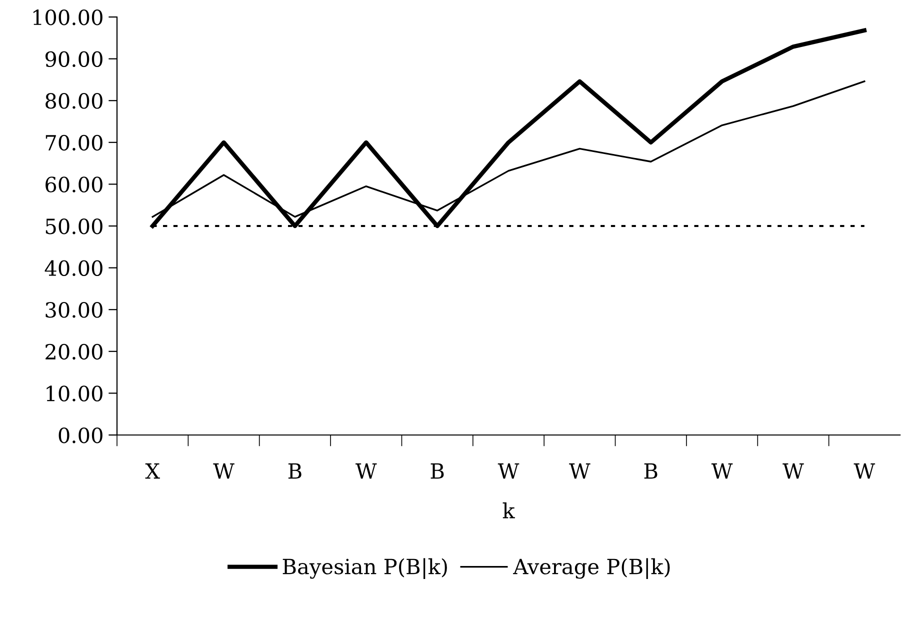 This screenshot has height=629, width=901. What do you see at coordinates (73, 268) in the screenshot?
I see `y-tick-label: 40.00` at bounding box center [73, 268].